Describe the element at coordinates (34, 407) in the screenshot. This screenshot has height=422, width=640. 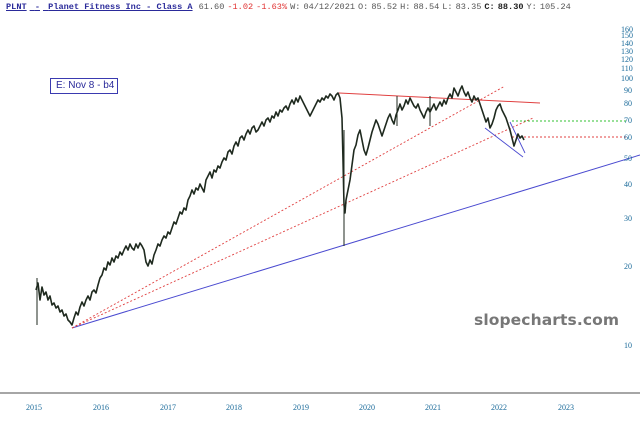
I see `x-tick: 2015` at that location.